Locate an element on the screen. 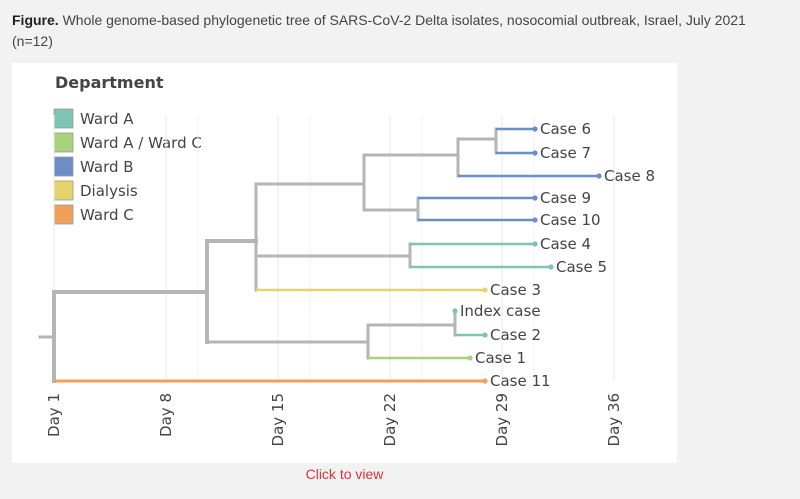 The image size is (800, 499). x-tick-label: Day 36 is located at coordinates (614, 419).